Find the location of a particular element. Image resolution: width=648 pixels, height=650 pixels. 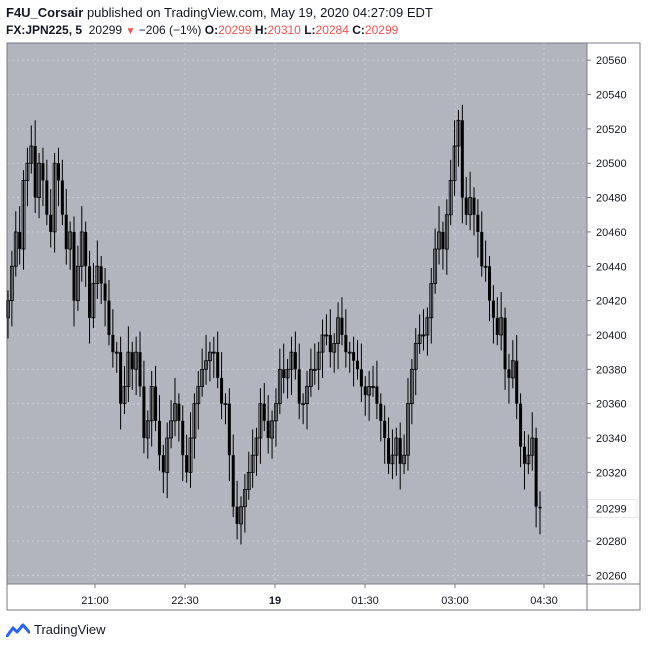

last-price: 20299 is located at coordinates (105, 30).